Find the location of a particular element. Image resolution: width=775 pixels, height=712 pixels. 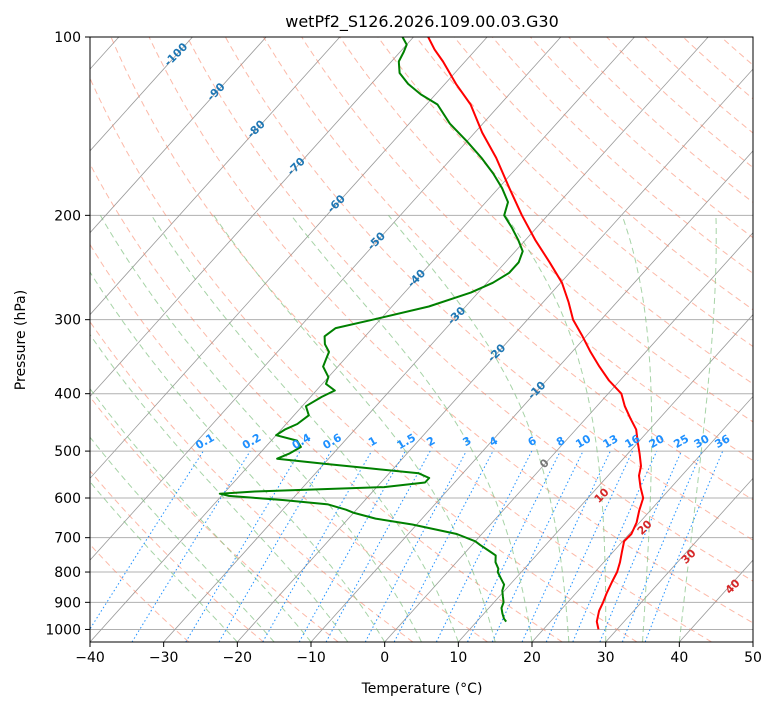

y-tick-label: 1000 is located at coordinates (63, 630).